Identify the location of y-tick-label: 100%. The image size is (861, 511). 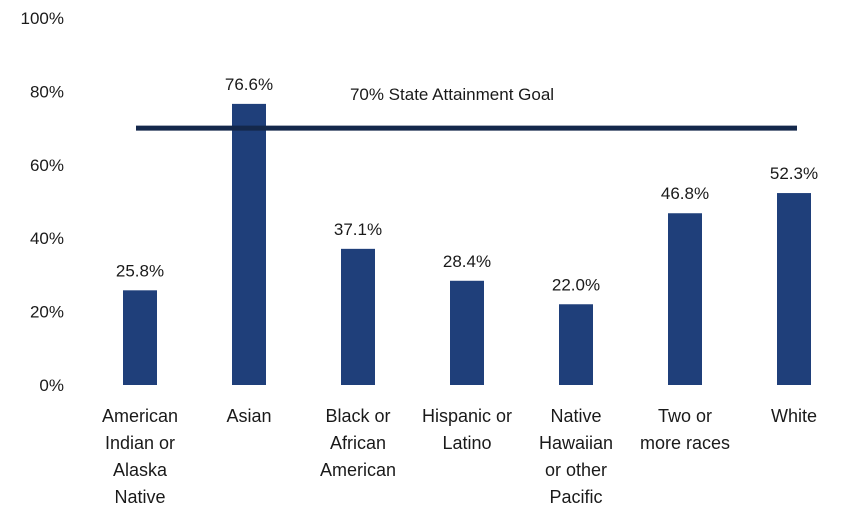
(42, 18).